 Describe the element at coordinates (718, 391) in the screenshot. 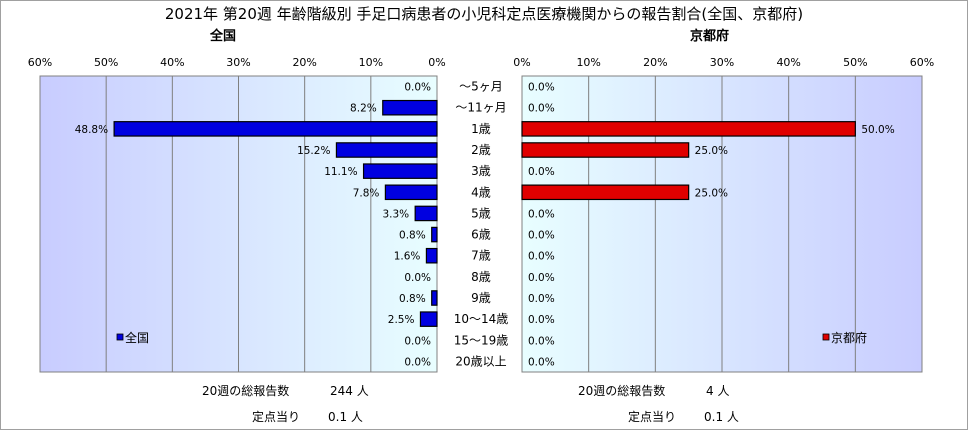

I see `right-total-value: 4 人` at that location.